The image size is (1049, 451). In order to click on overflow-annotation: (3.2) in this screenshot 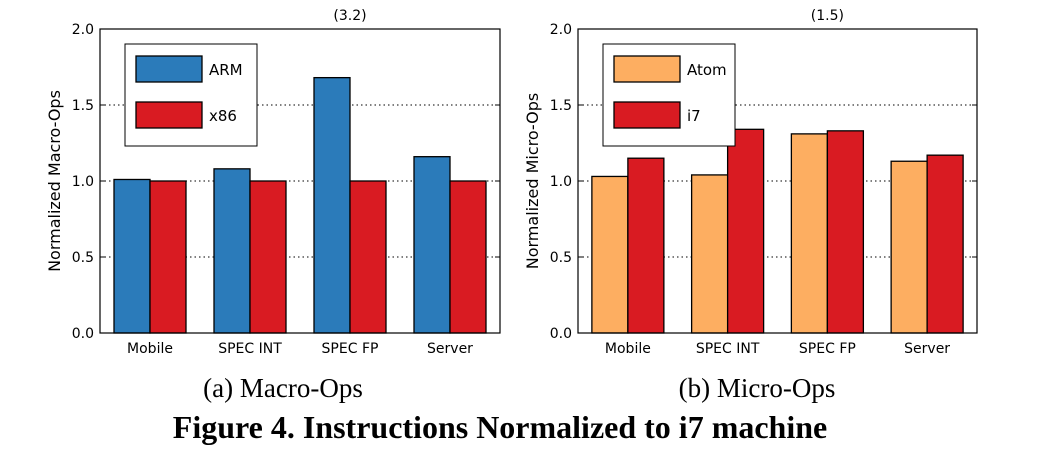, I will do `click(349, 16)`.